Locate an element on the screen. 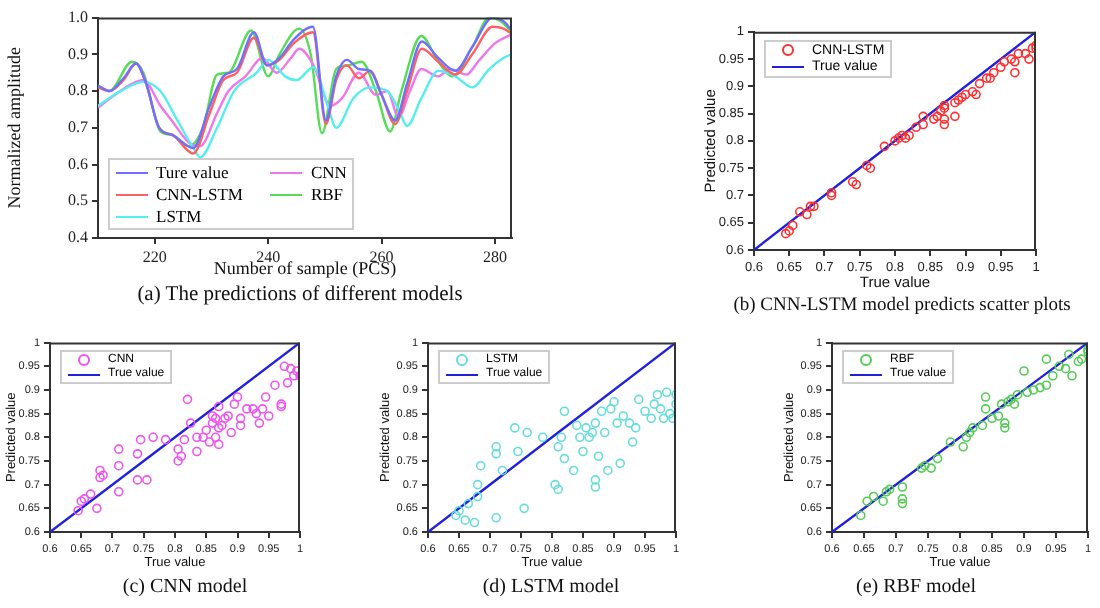 The height and width of the screenshot is (608, 1100). text: (b) CNN-LSTM model predicts scatter plots is located at coordinates (902, 306).